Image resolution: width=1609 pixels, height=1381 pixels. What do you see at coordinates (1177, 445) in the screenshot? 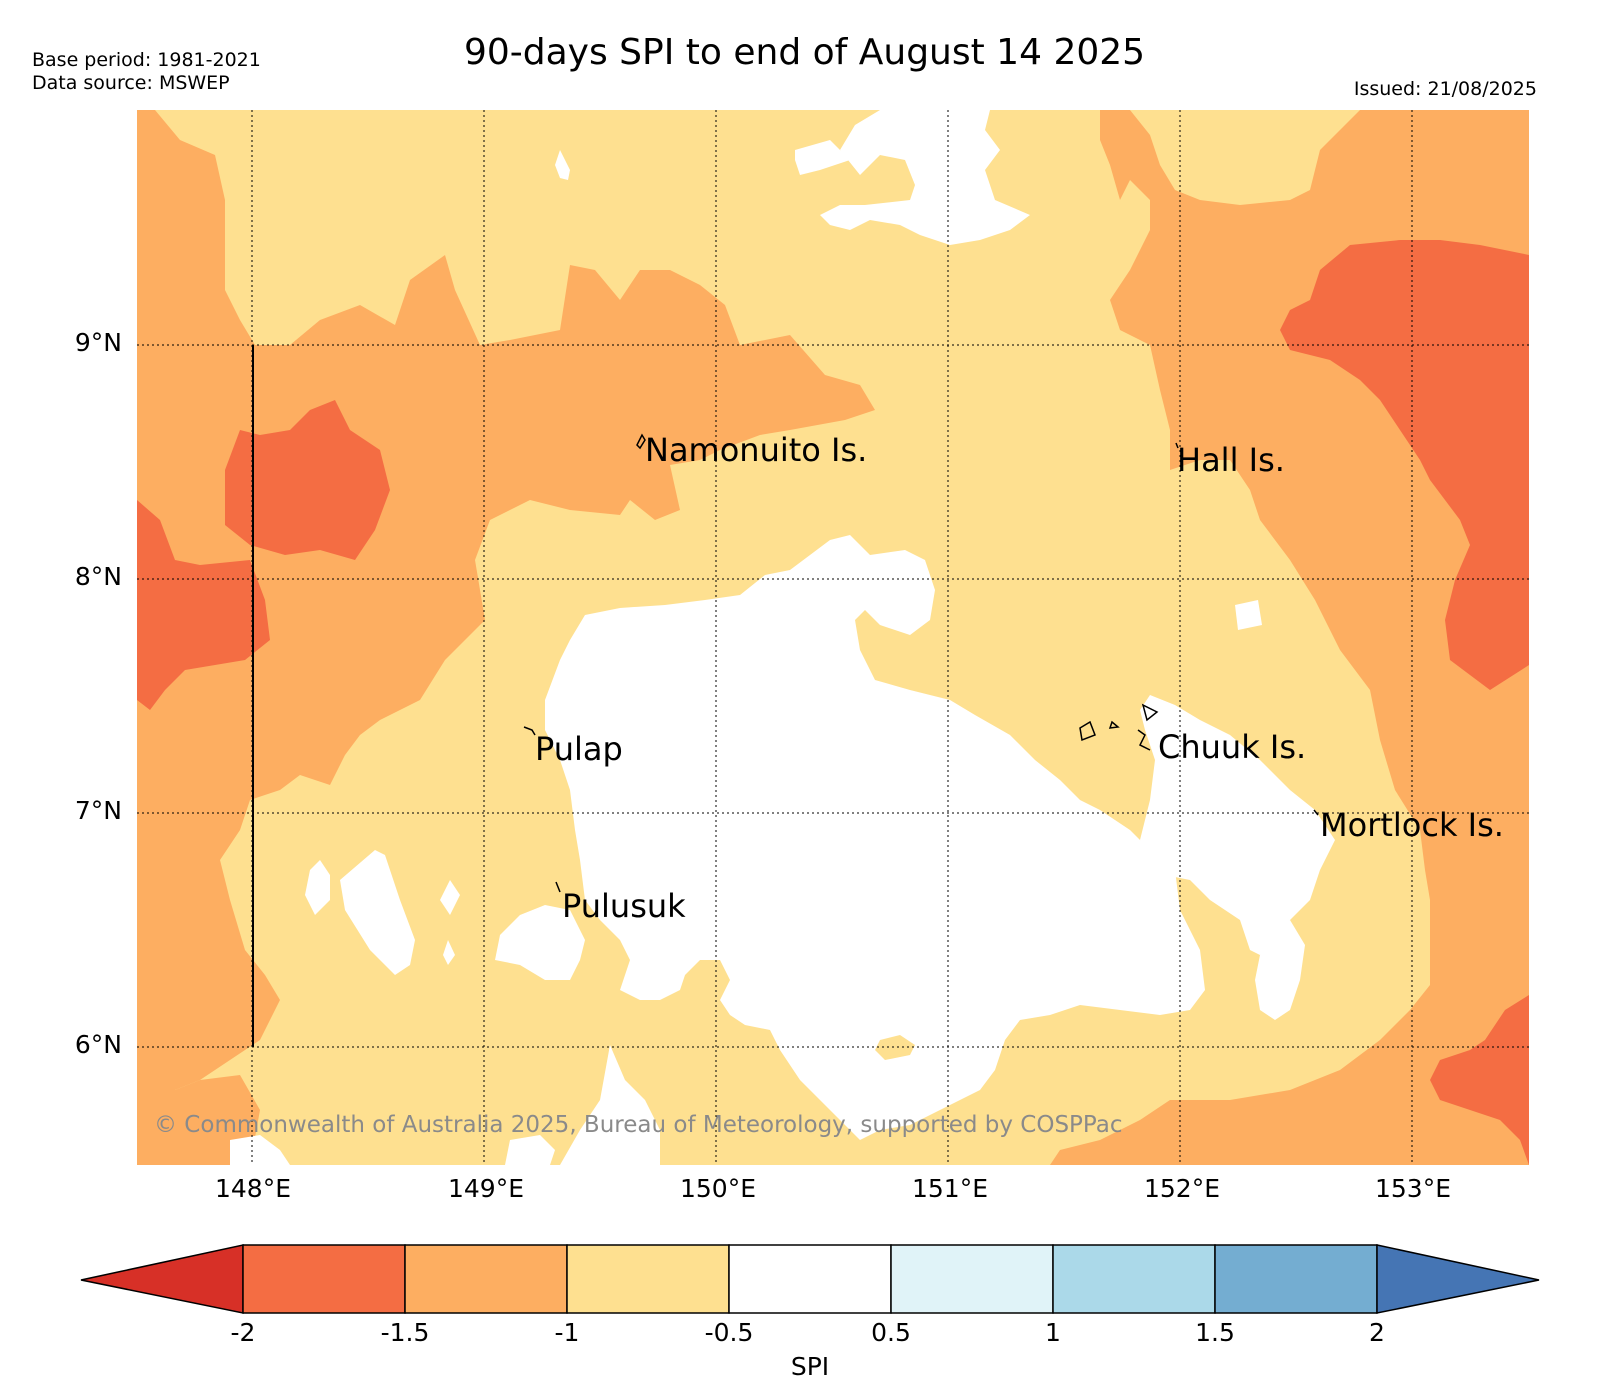
I see `island-outline-hall` at bounding box center [1177, 445].